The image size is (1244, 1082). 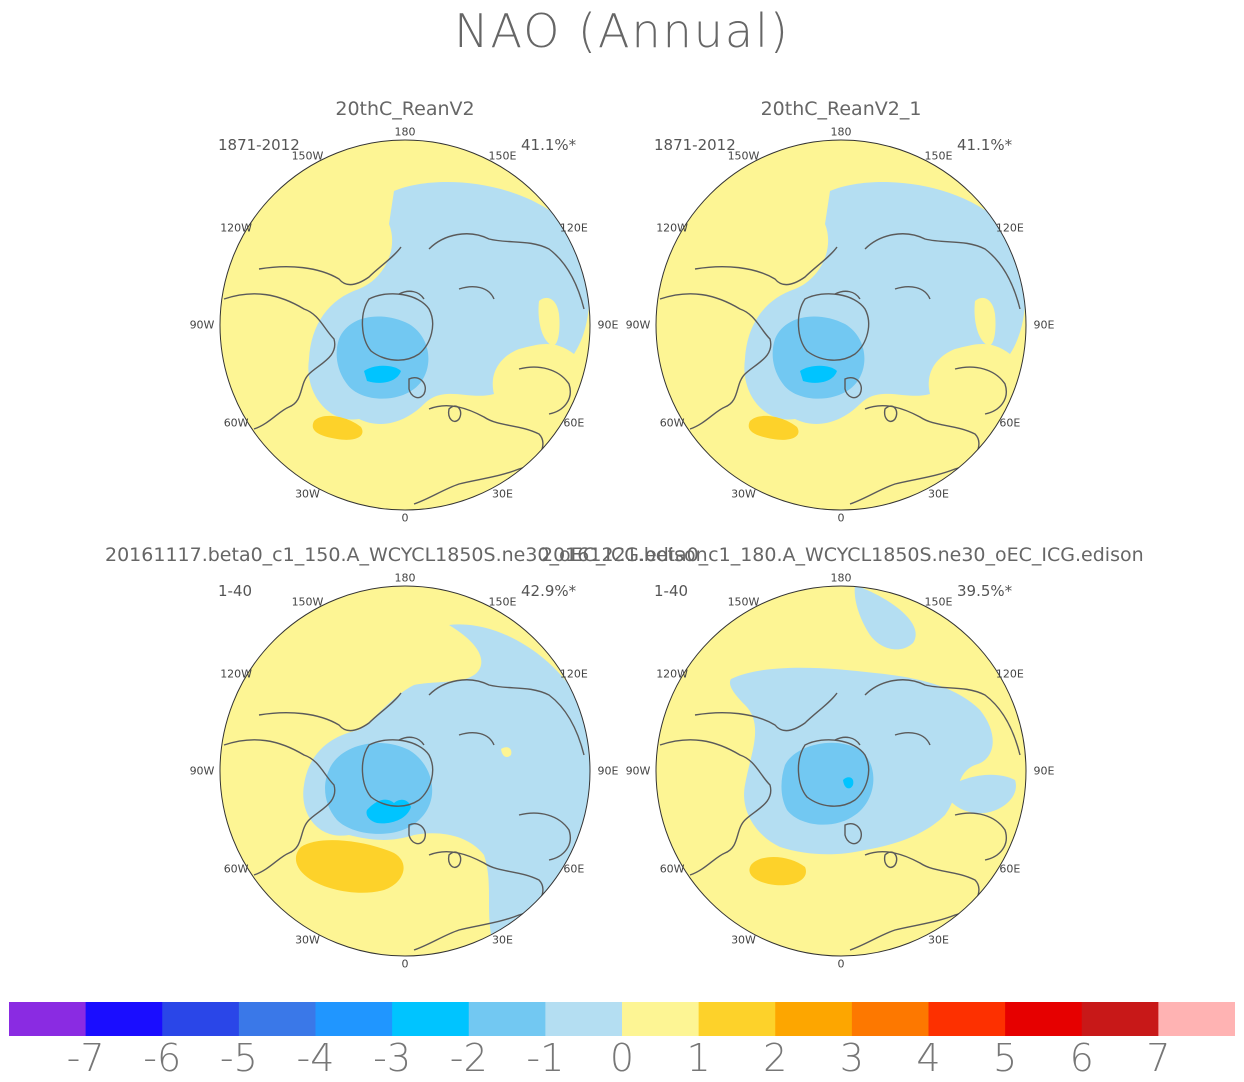 I want to click on lon-label-2-7: 30W, so click(x=307, y=940).